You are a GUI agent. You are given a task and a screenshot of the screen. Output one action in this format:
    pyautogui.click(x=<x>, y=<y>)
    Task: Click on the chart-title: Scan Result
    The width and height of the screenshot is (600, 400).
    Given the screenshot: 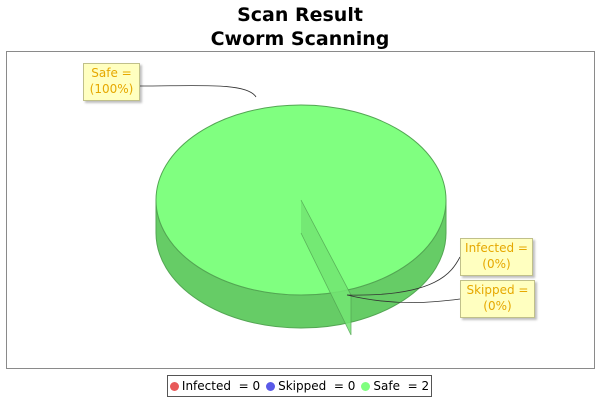 What is the action you would take?
    pyautogui.click(x=300, y=15)
    